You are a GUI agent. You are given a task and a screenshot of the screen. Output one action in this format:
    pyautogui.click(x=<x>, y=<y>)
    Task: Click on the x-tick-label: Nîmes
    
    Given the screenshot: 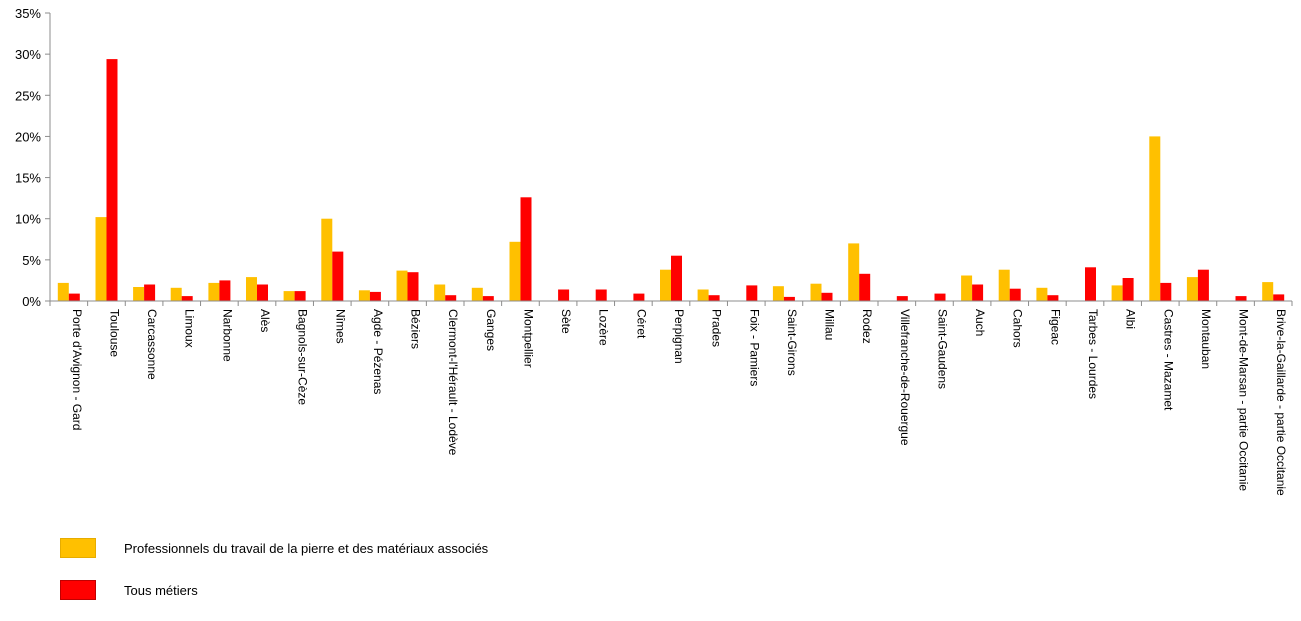 What is the action you would take?
    pyautogui.click(x=340, y=326)
    